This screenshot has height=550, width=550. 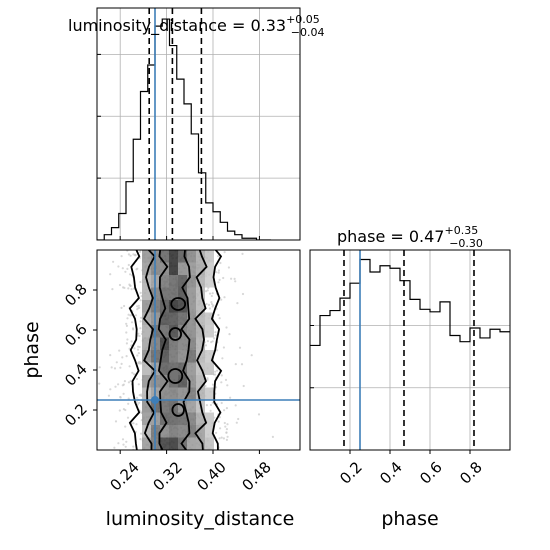 I want to click on ytick-label-phase-0: 0.2, so click(x=76, y=415).